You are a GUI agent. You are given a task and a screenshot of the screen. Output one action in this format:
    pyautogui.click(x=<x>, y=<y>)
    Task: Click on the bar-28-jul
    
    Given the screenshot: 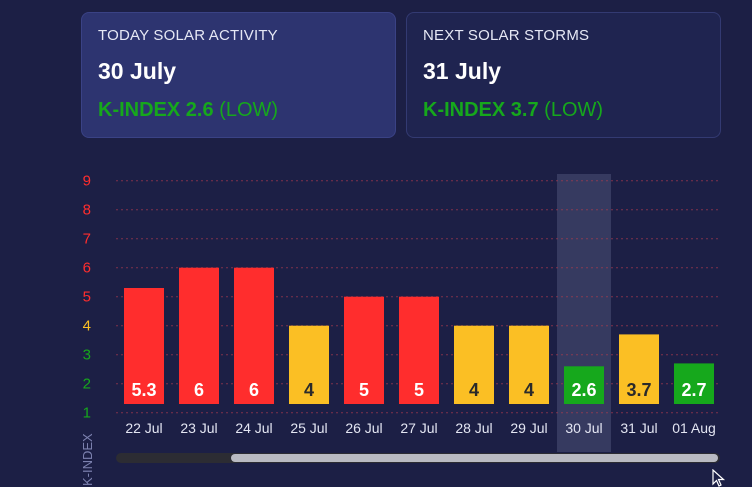 What is the action you would take?
    pyautogui.click(x=474, y=364)
    